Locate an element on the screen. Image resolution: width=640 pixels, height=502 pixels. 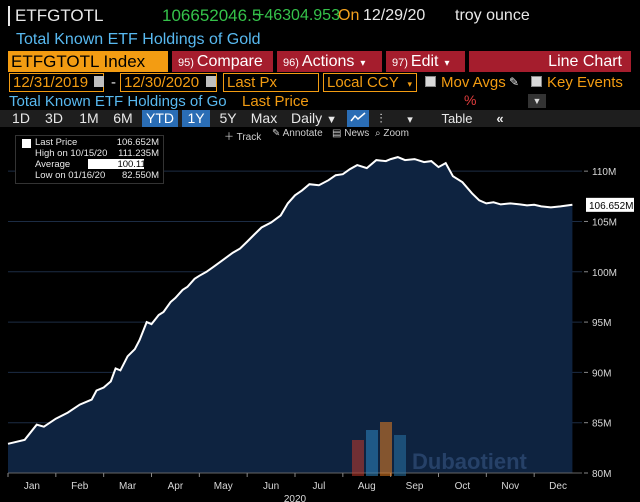
period-button-selected: 1Y is located at coordinates (196, 118).